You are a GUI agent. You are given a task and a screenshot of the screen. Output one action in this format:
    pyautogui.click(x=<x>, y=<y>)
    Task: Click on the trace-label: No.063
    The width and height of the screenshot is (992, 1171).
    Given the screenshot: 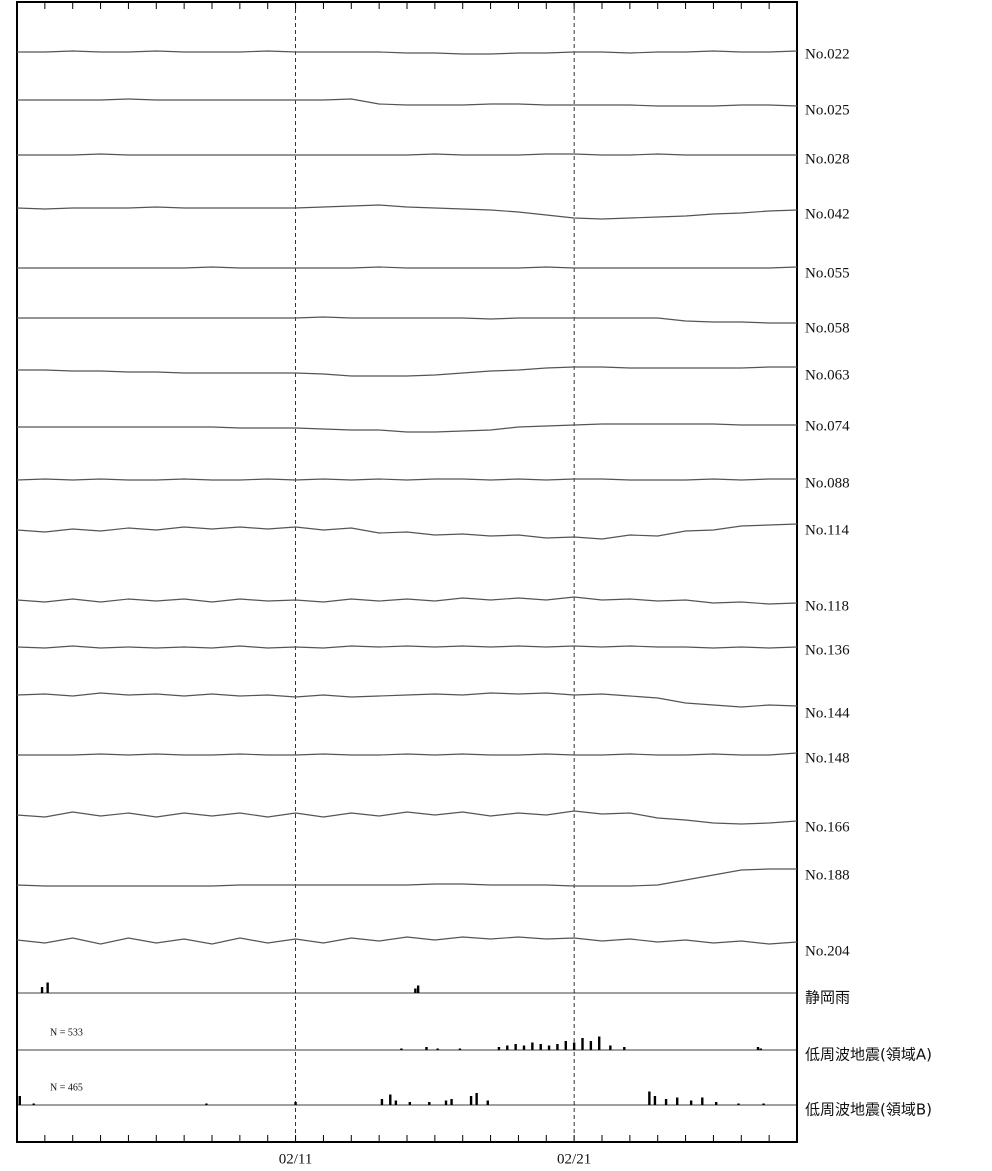 What is the action you would take?
    pyautogui.click(x=827, y=375)
    